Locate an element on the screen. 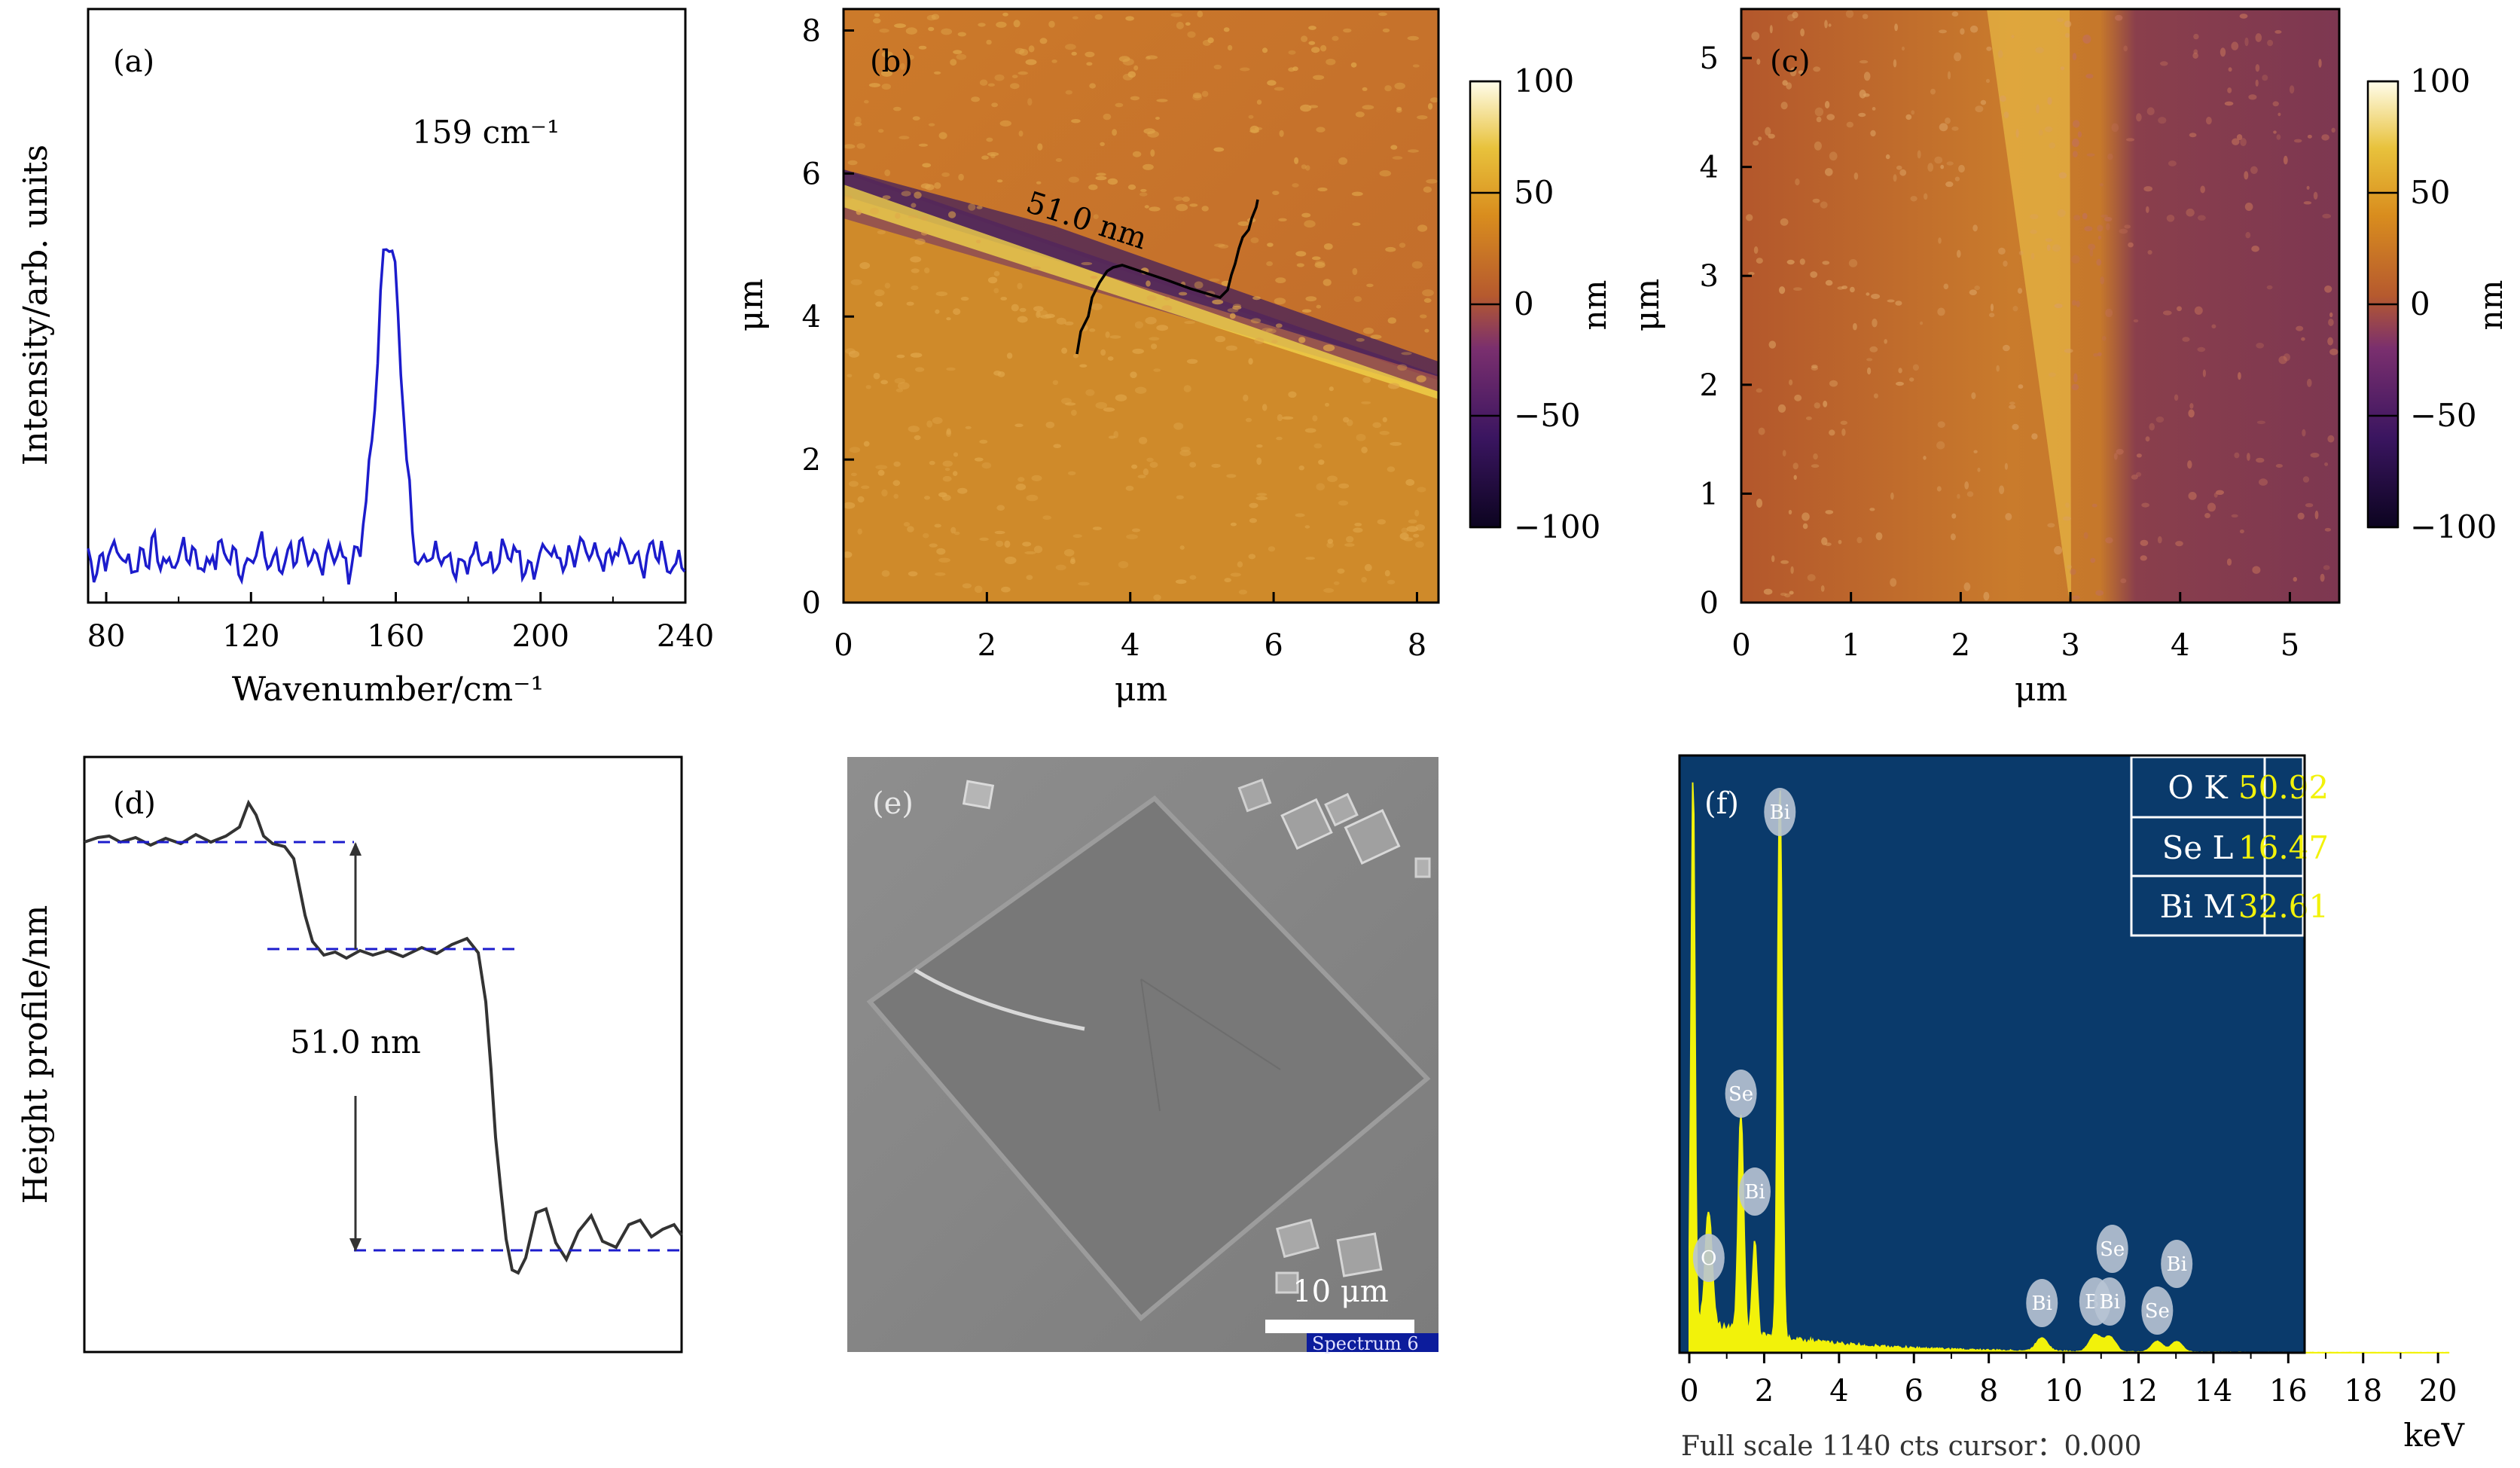  level-dashes is located at coordinates (390, 1047).